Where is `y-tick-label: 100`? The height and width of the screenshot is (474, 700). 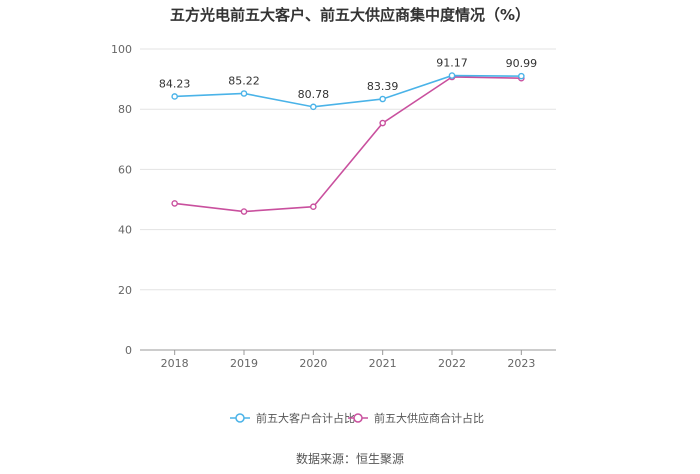
y-tick-label: 100 is located at coordinates (121, 49).